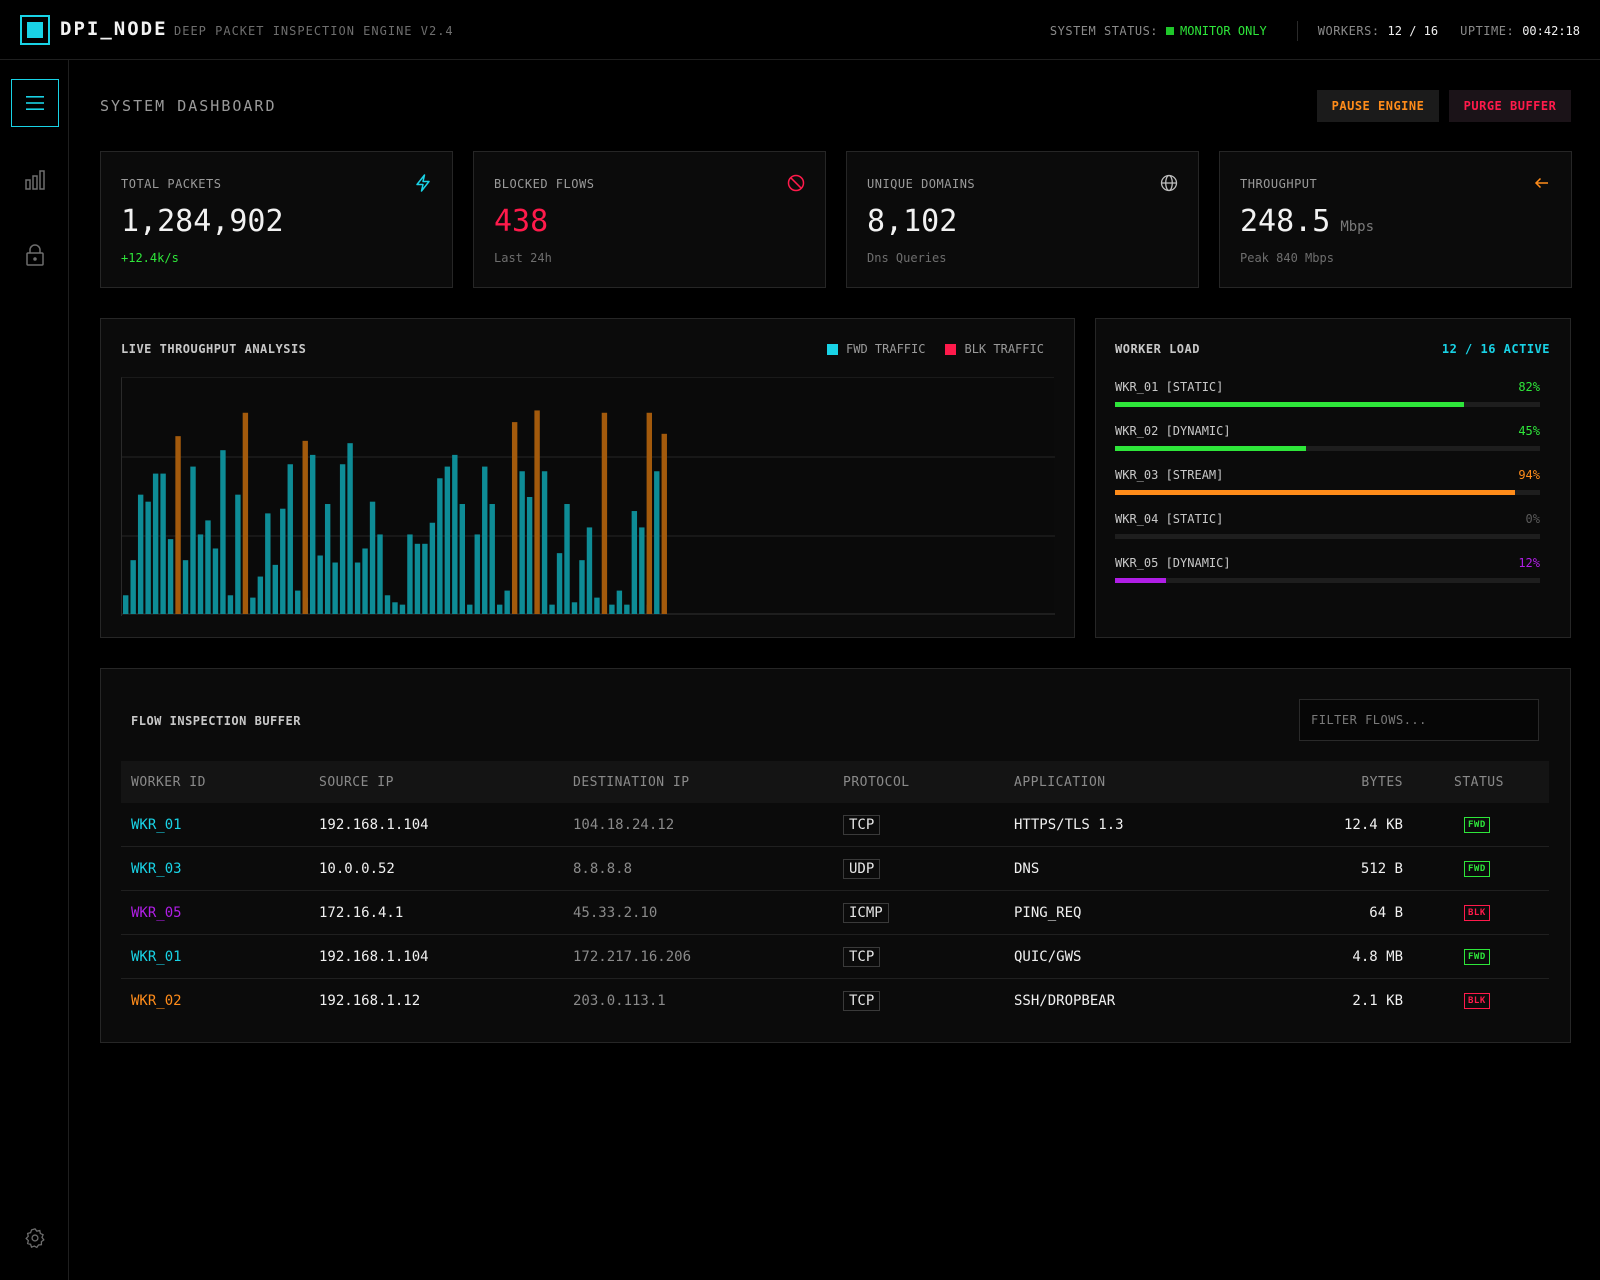 Image resolution: width=1600 pixels, height=1280 pixels. What do you see at coordinates (1377, 956) in the screenshot?
I see `cell-bytes: 4.8 MB` at bounding box center [1377, 956].